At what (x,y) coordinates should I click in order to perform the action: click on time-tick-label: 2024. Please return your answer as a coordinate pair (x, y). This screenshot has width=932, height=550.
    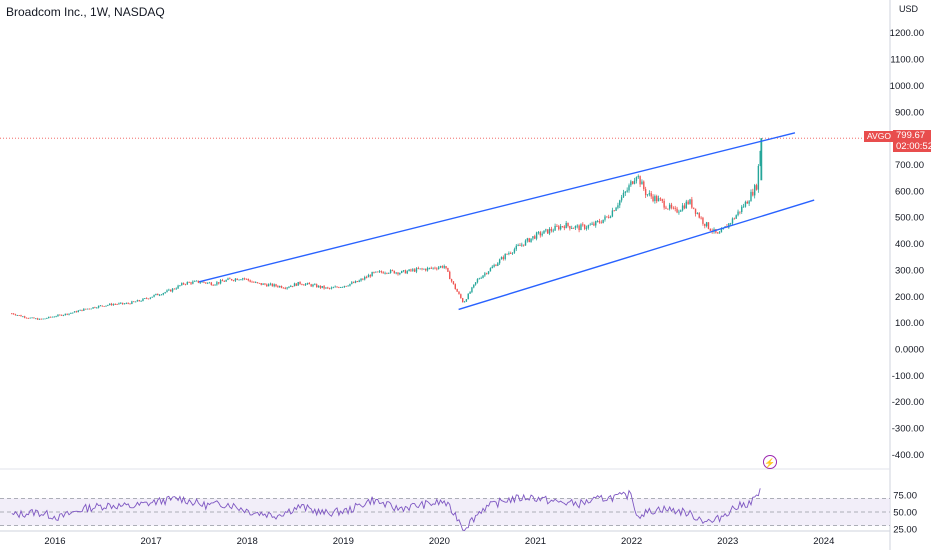
    Looking at the image, I should click on (823, 541).